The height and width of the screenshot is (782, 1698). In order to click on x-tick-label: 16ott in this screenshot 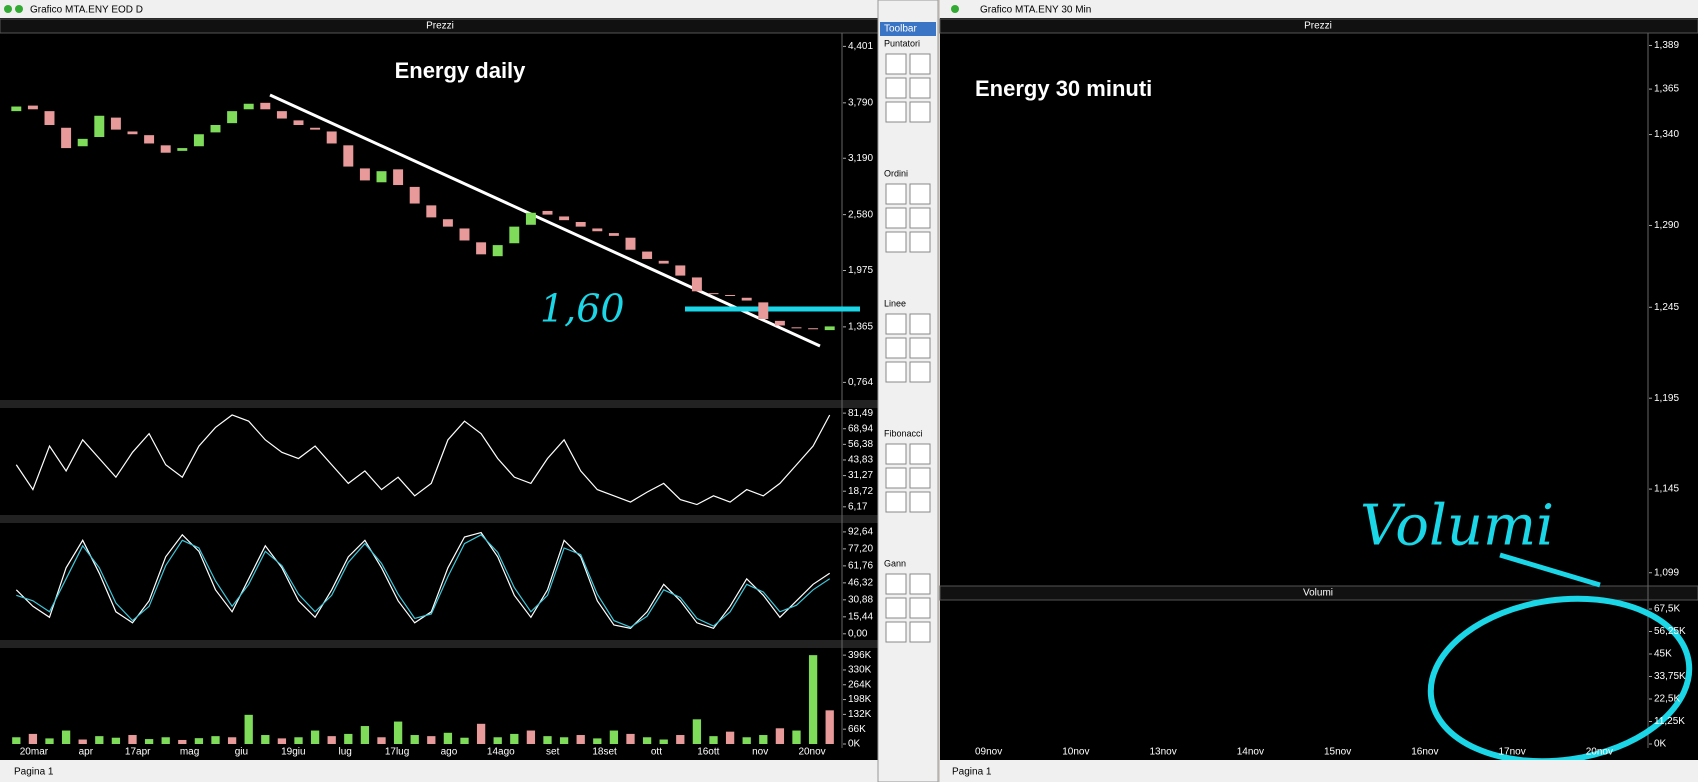, I will do `click(708, 752)`.